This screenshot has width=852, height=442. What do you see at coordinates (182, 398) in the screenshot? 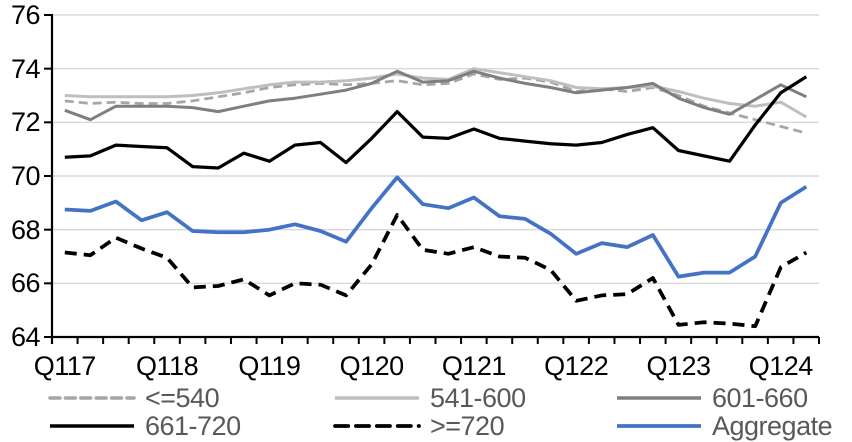
I see `legend-label: <=540` at bounding box center [182, 398].